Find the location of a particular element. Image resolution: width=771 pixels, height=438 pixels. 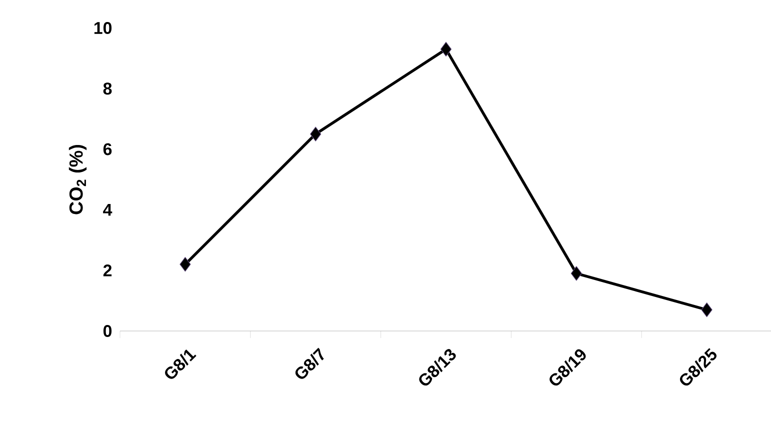

y-tick-label: 6 is located at coordinates (107, 149).